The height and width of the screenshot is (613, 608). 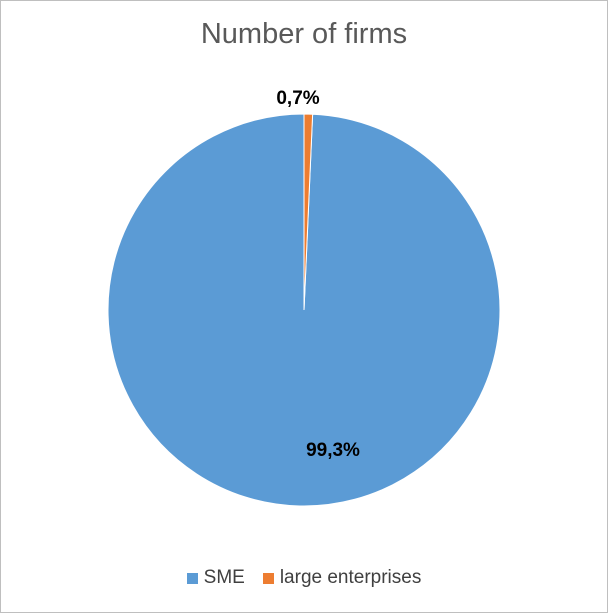 What do you see at coordinates (350, 577) in the screenshot?
I see `legend-label-large-enterprises: large enterprises` at bounding box center [350, 577].